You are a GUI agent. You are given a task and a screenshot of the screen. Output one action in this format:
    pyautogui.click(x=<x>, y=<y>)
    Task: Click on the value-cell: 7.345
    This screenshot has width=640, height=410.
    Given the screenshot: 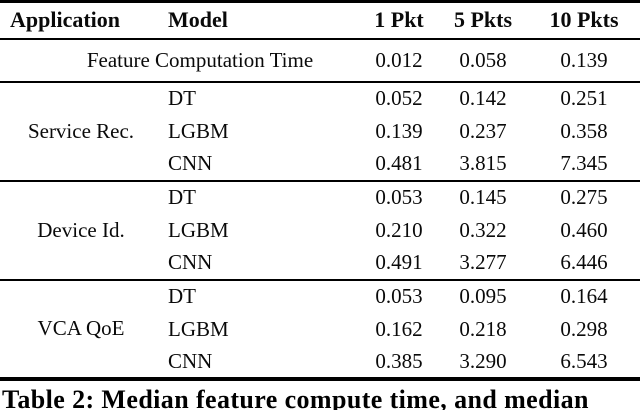 What is the action you would take?
    pyautogui.click(x=584, y=163)
    